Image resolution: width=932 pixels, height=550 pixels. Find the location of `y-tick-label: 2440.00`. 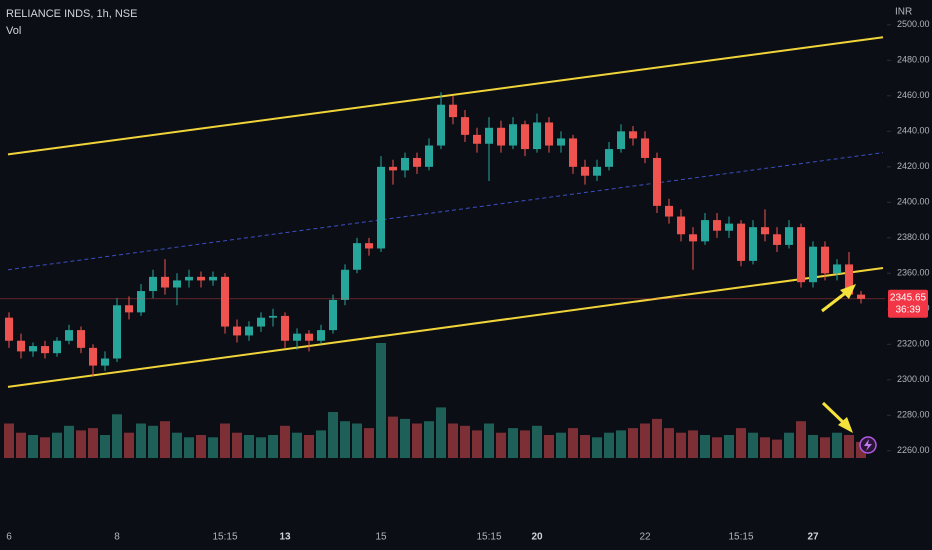

y-tick-label: 2440.00 is located at coordinates (913, 131).